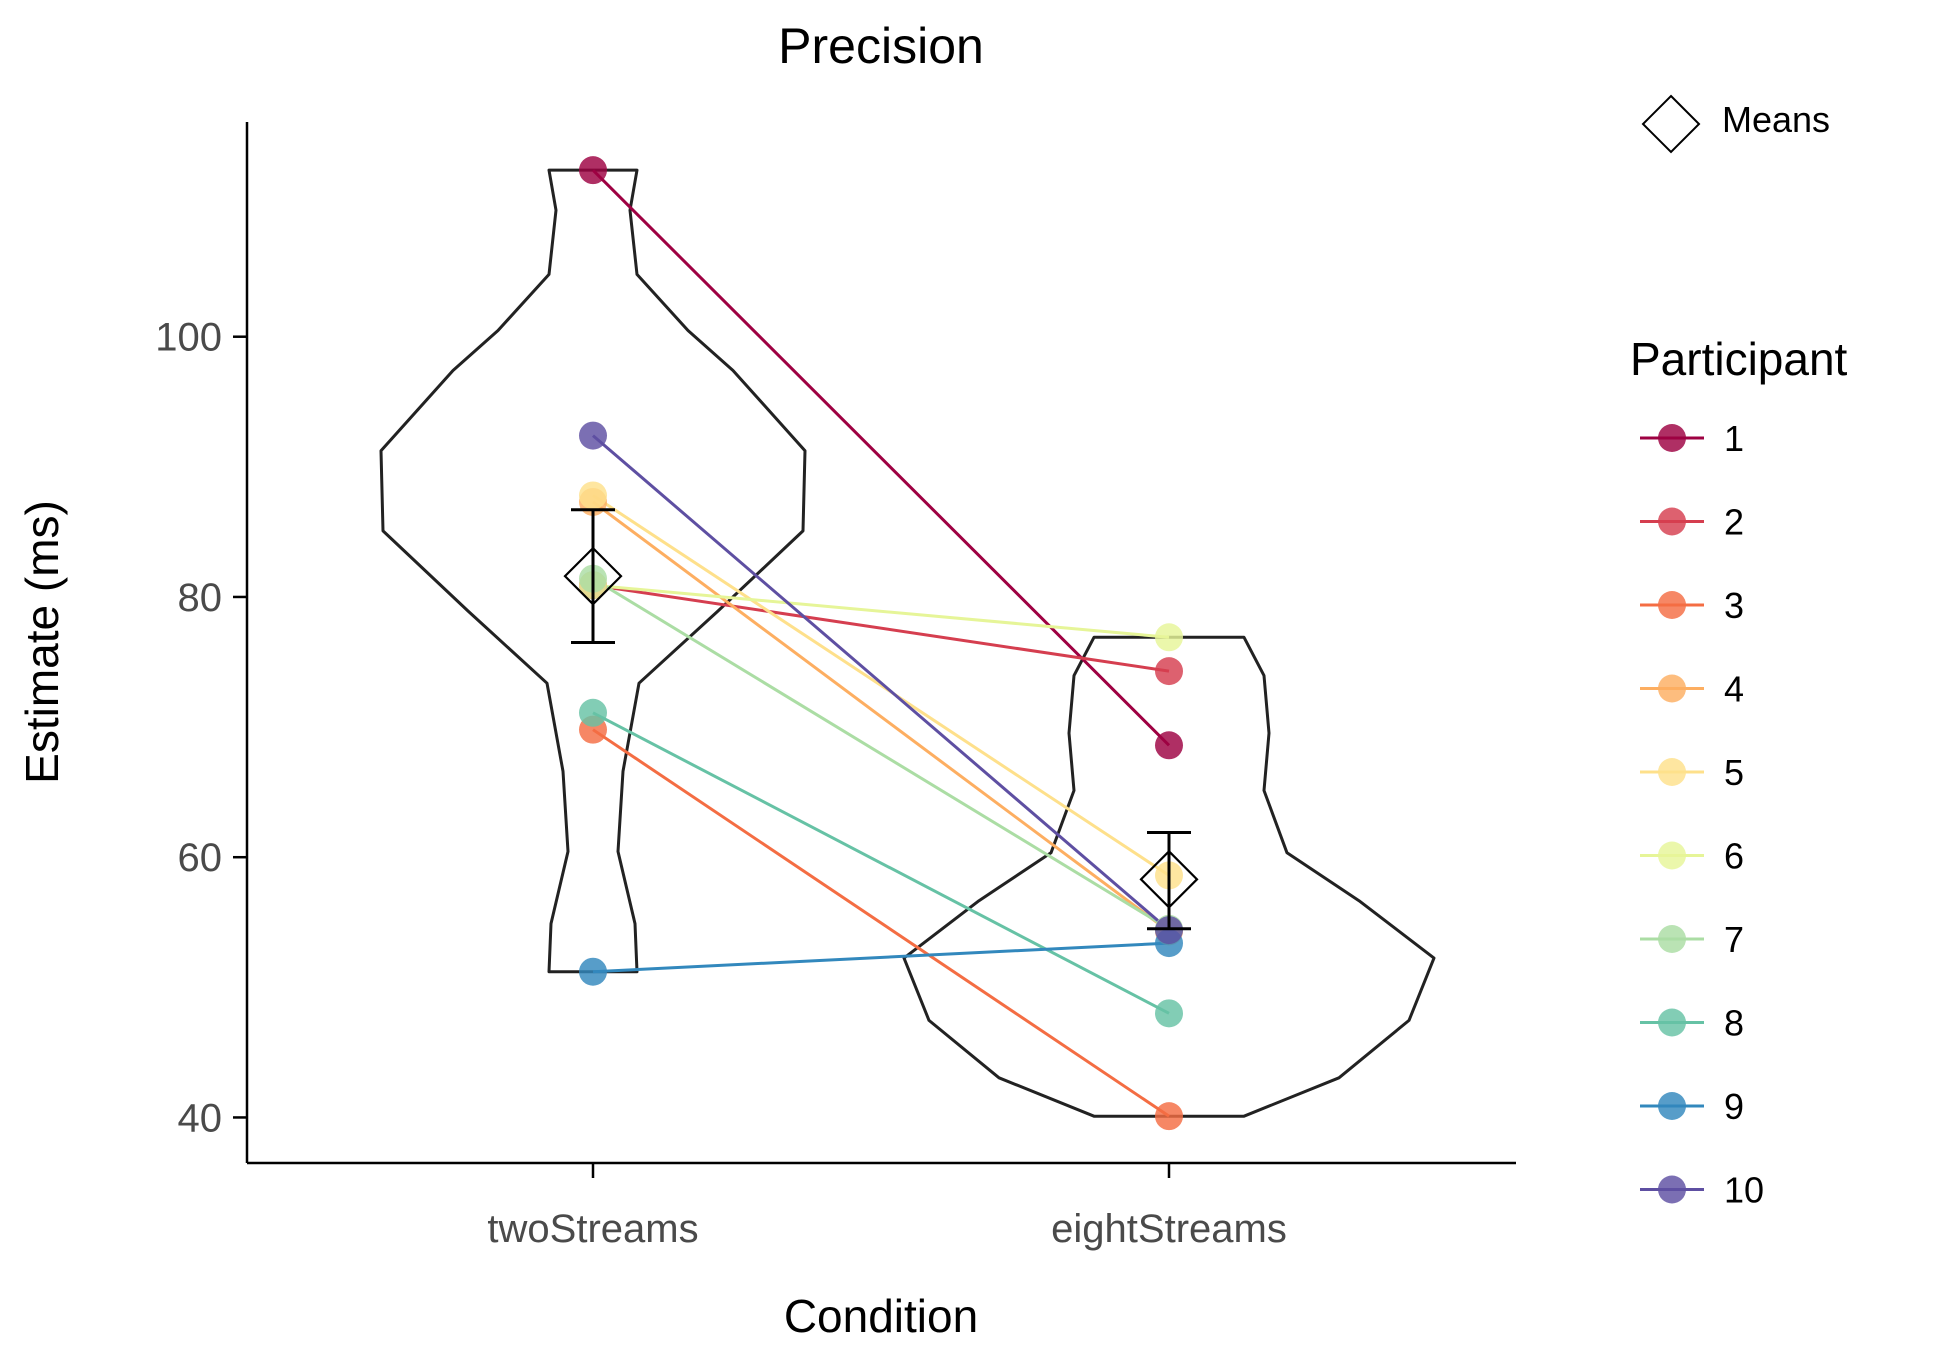  I want to click on legend-label-7: 7, so click(1734, 939).